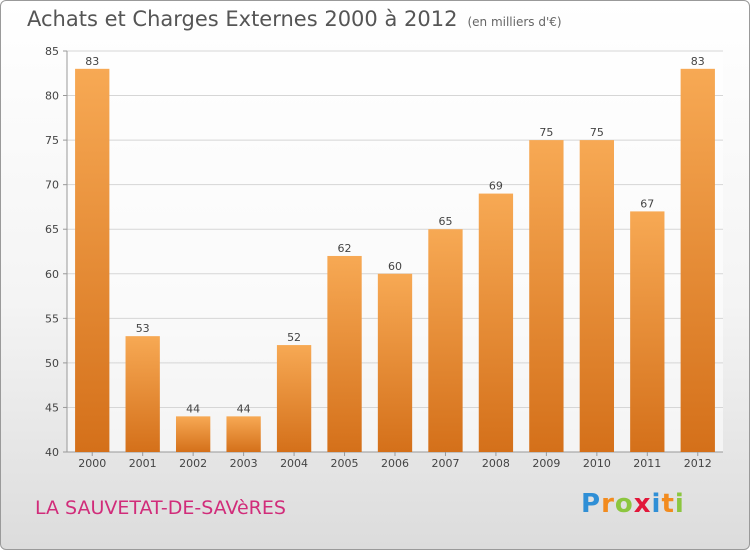  I want to click on x-tick-label: 2010, so click(597, 463).